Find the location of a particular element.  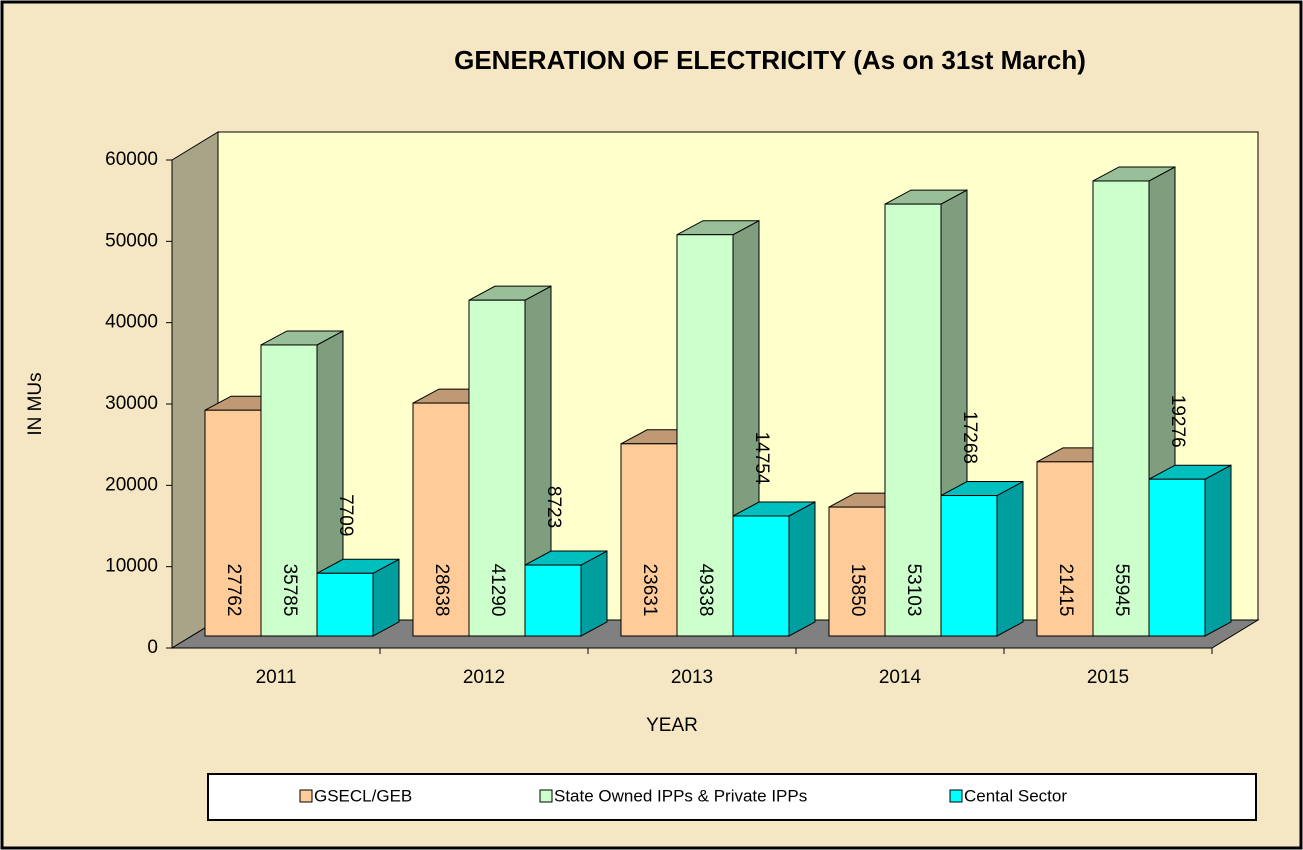

data-label: 19276 is located at coordinates (1177, 421).